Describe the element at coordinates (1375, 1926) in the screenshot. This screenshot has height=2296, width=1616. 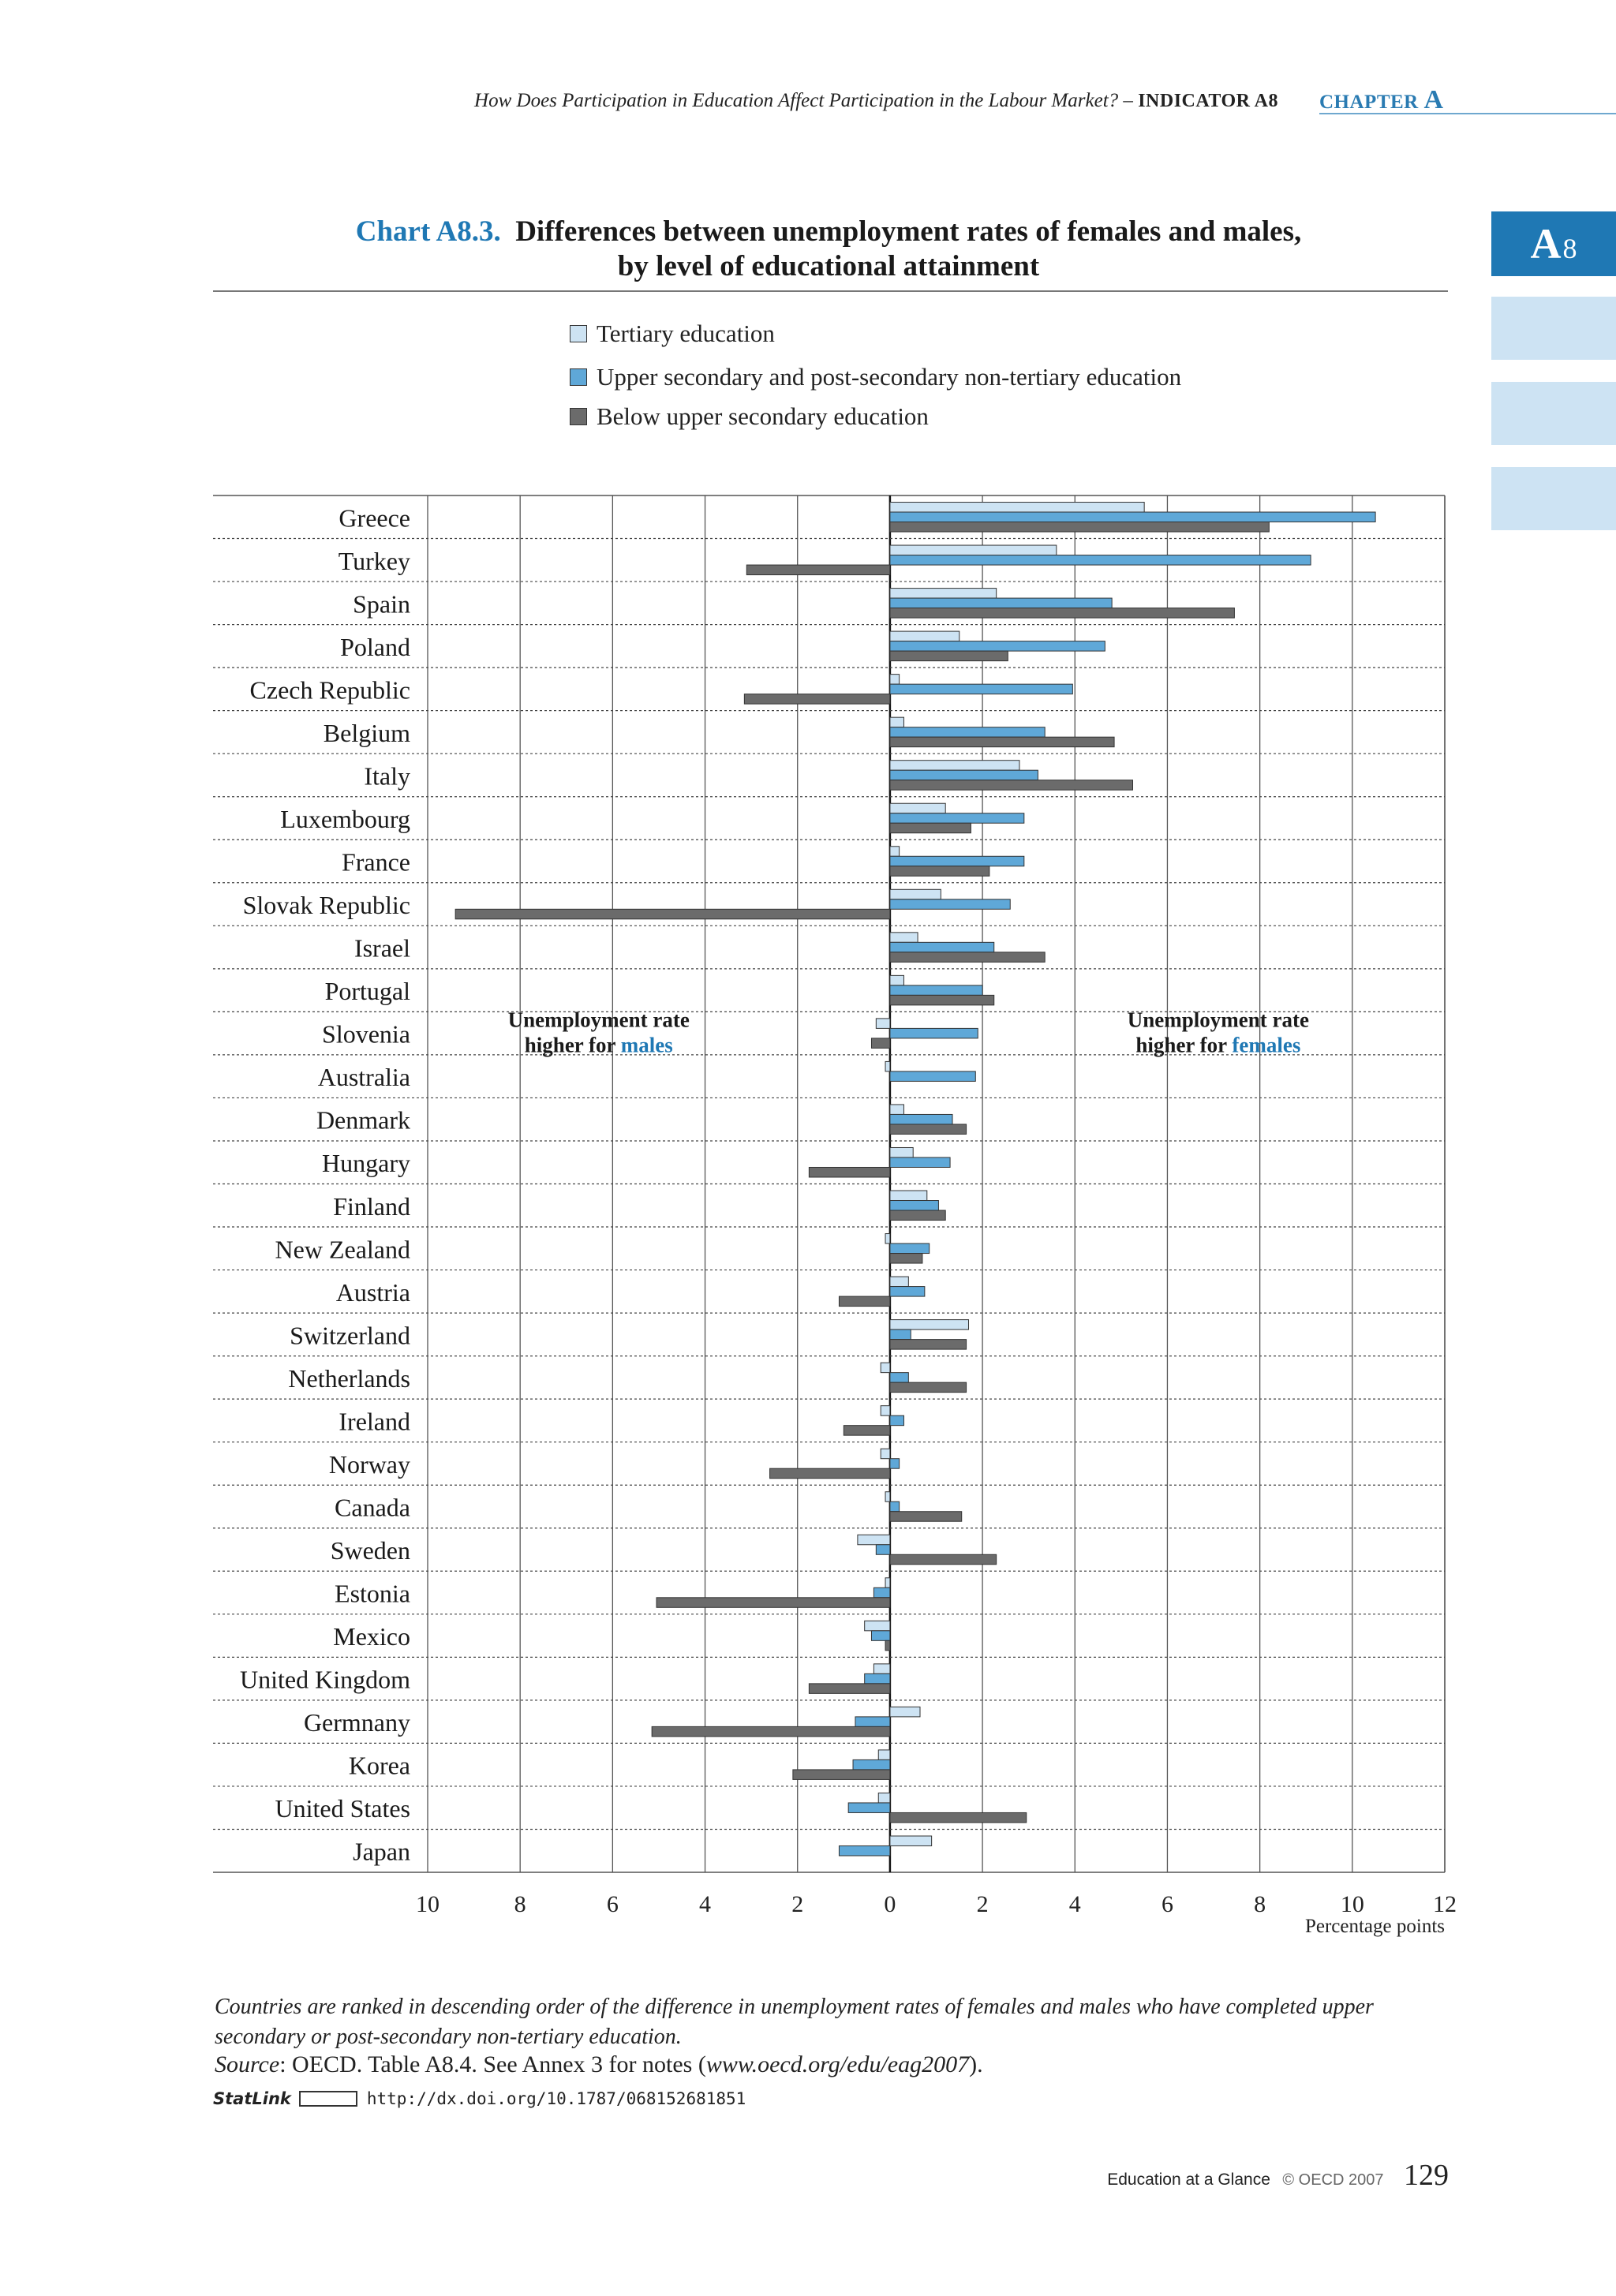
I see `x-axis-label: Percentage points` at that location.